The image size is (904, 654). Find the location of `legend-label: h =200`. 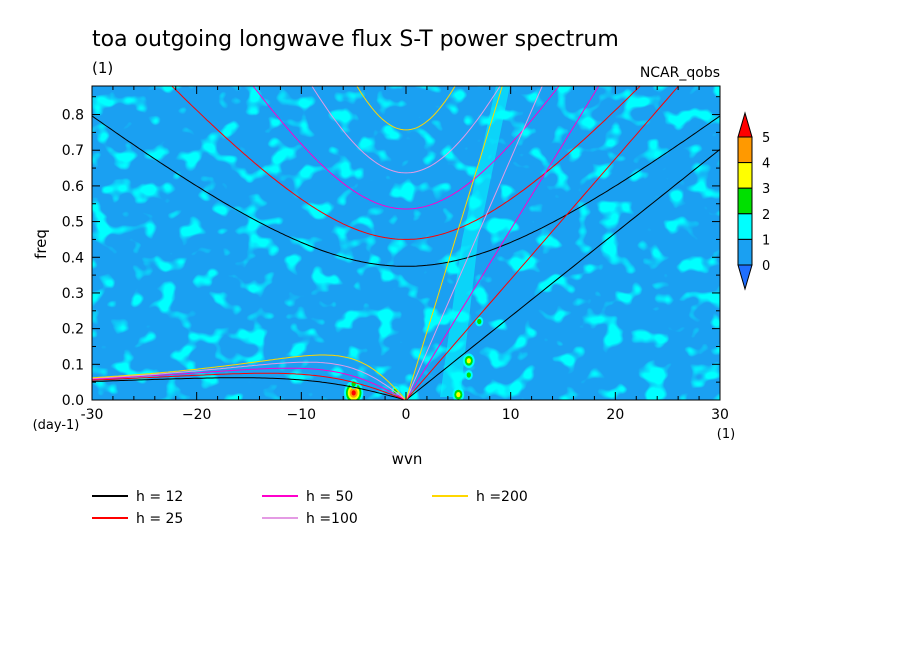

legend-label: h =200 is located at coordinates (502, 497).